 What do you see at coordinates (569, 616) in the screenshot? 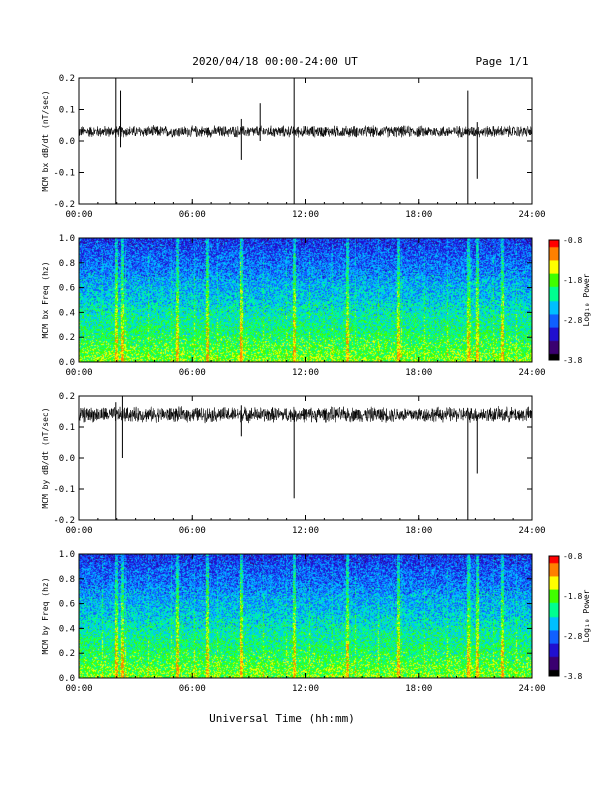
I see `colorbar-4: -0.8 -1.8 -2.8 -3.8 Log₁₀ Power` at bounding box center [569, 616].